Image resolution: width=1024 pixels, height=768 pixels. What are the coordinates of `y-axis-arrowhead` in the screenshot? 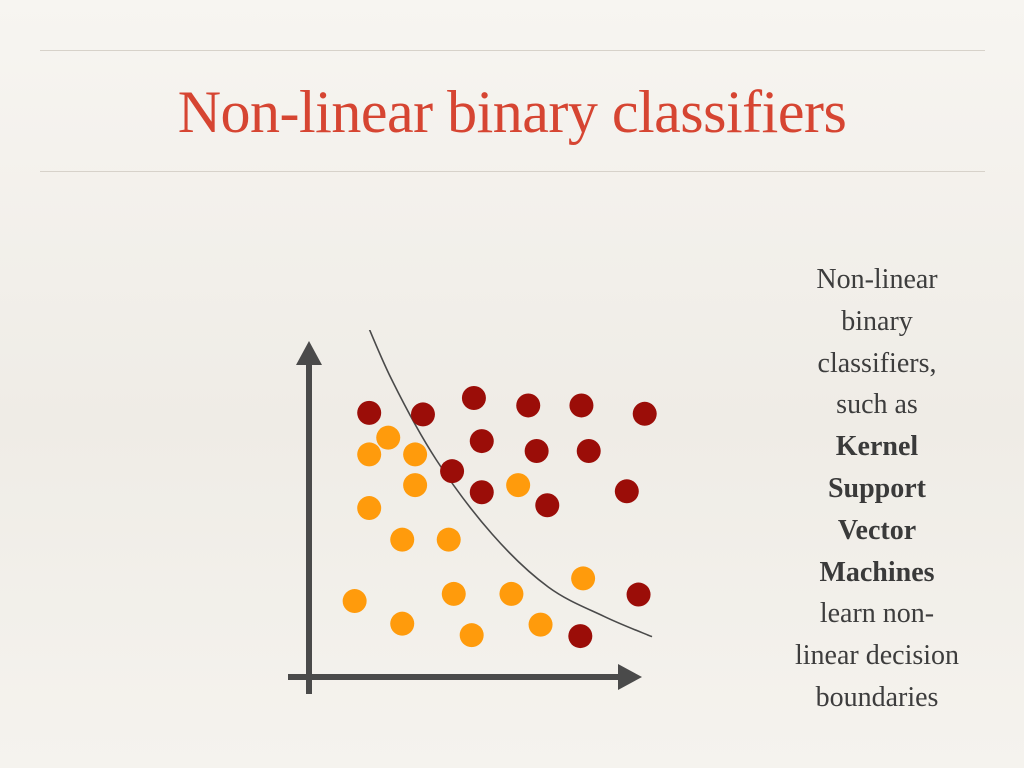 It's located at (309, 353).